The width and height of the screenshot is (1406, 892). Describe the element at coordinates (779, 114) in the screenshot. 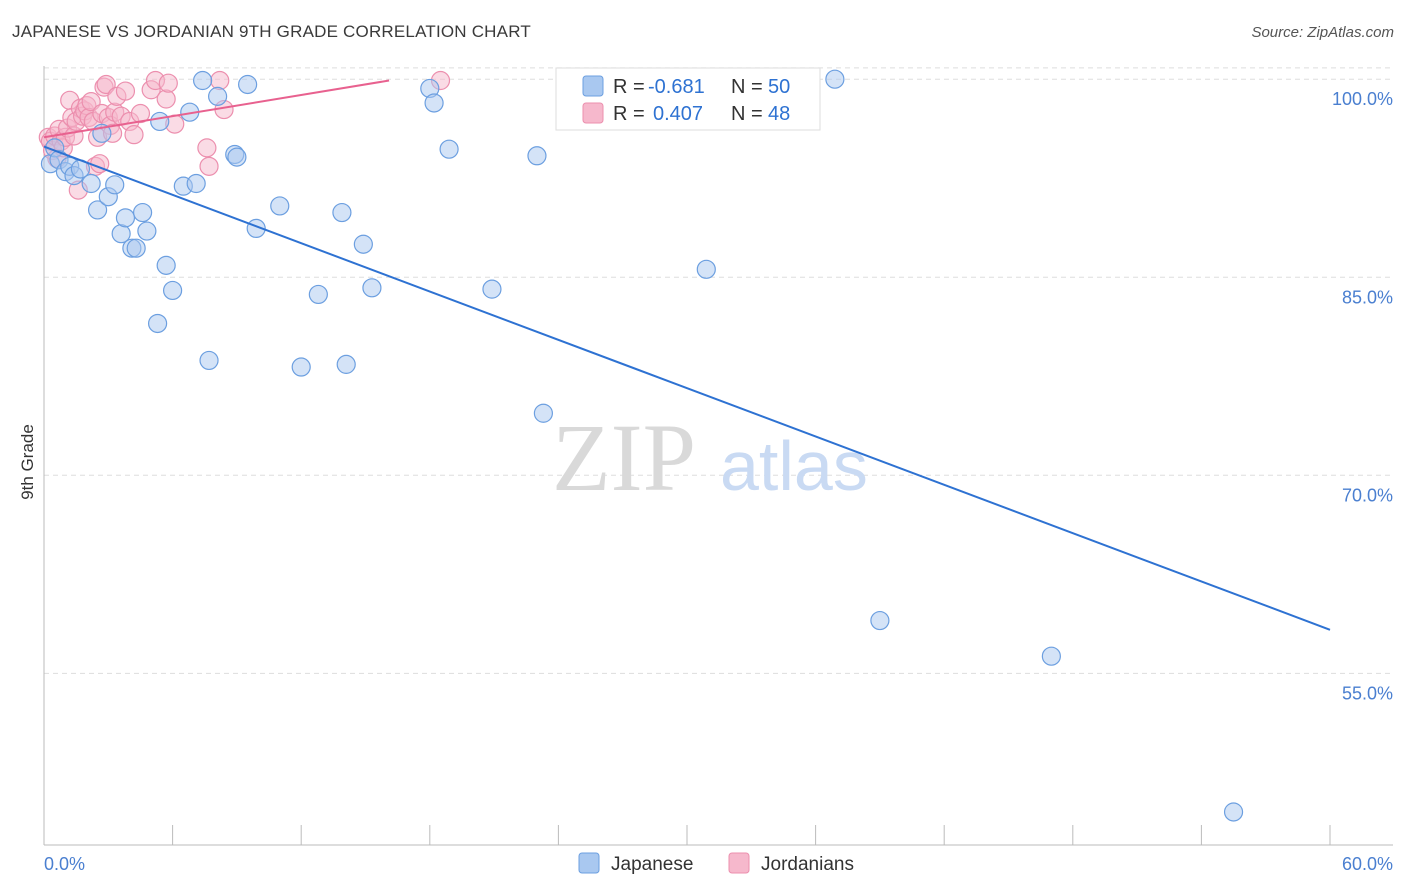

I see `legend-n-value-jordanians: 48` at that location.